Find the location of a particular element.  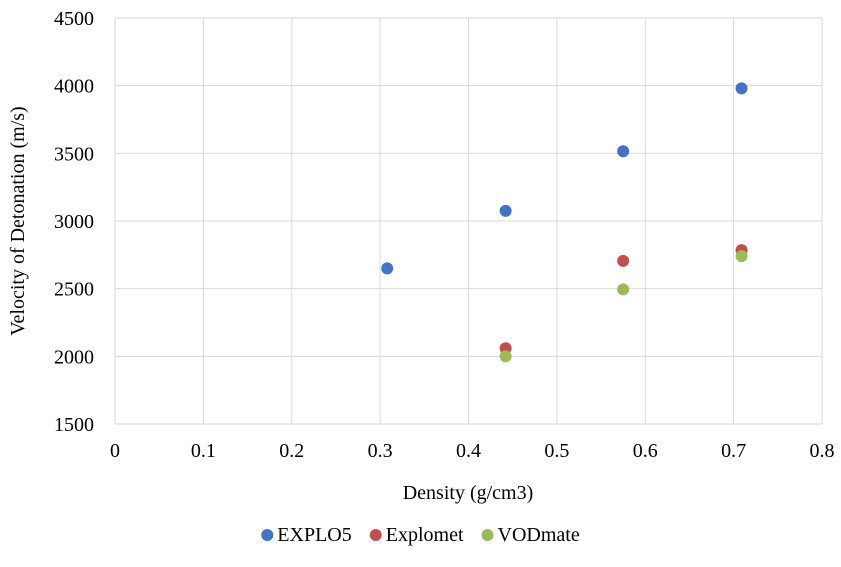

x-axis-ticks: 0 0.1 0.2 0.3 0.4 0.5 0.6 0.7 0.8 is located at coordinates (472, 451).